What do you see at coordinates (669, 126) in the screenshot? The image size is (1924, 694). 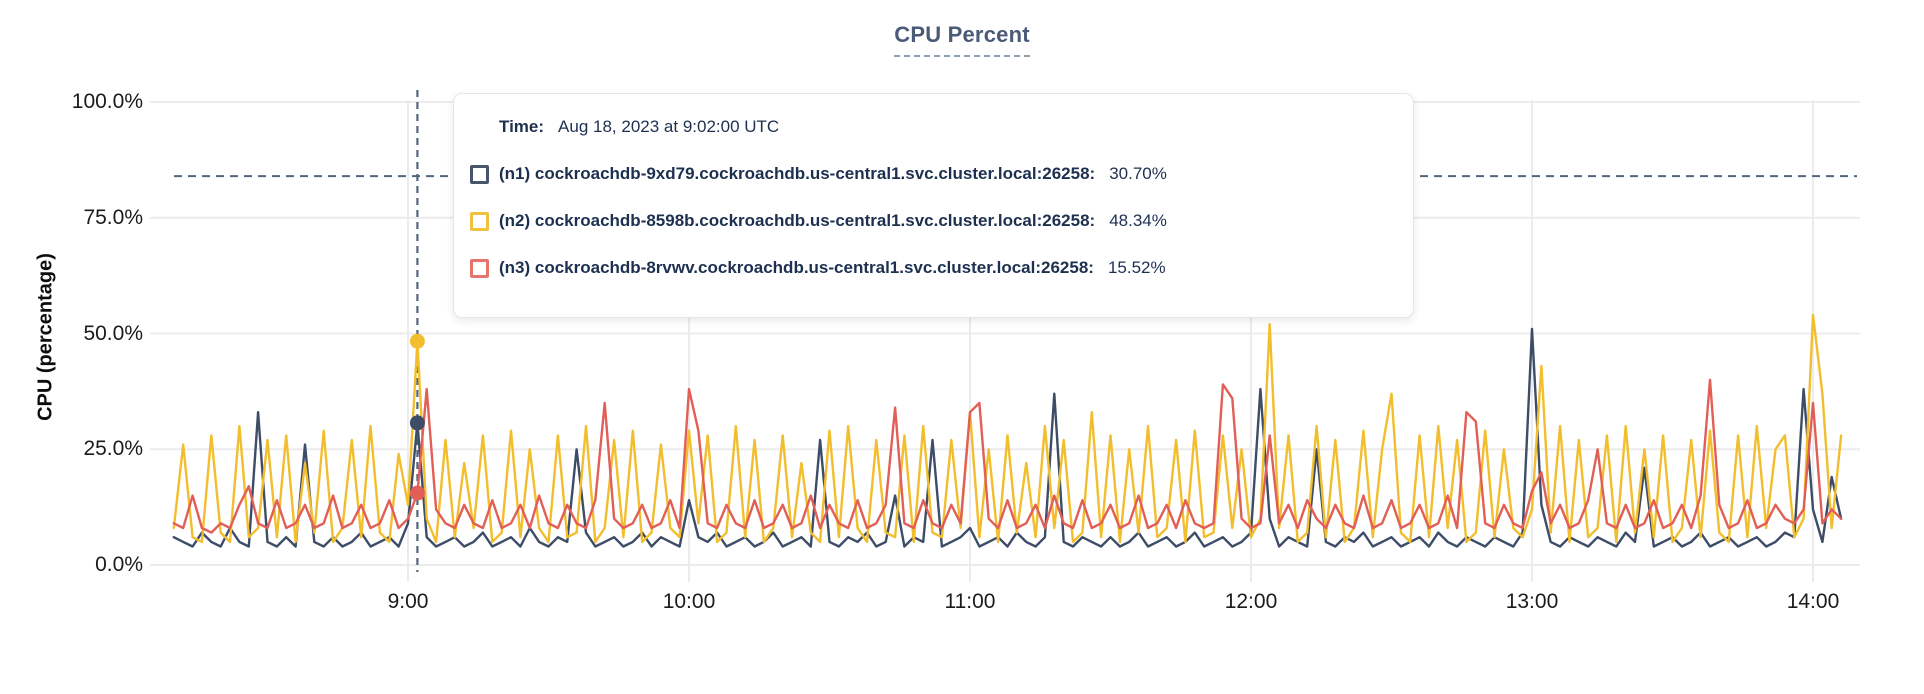 I see `tooltip-time-value: Aug 18, 2023 at 9:02:00 UTC` at bounding box center [669, 126].